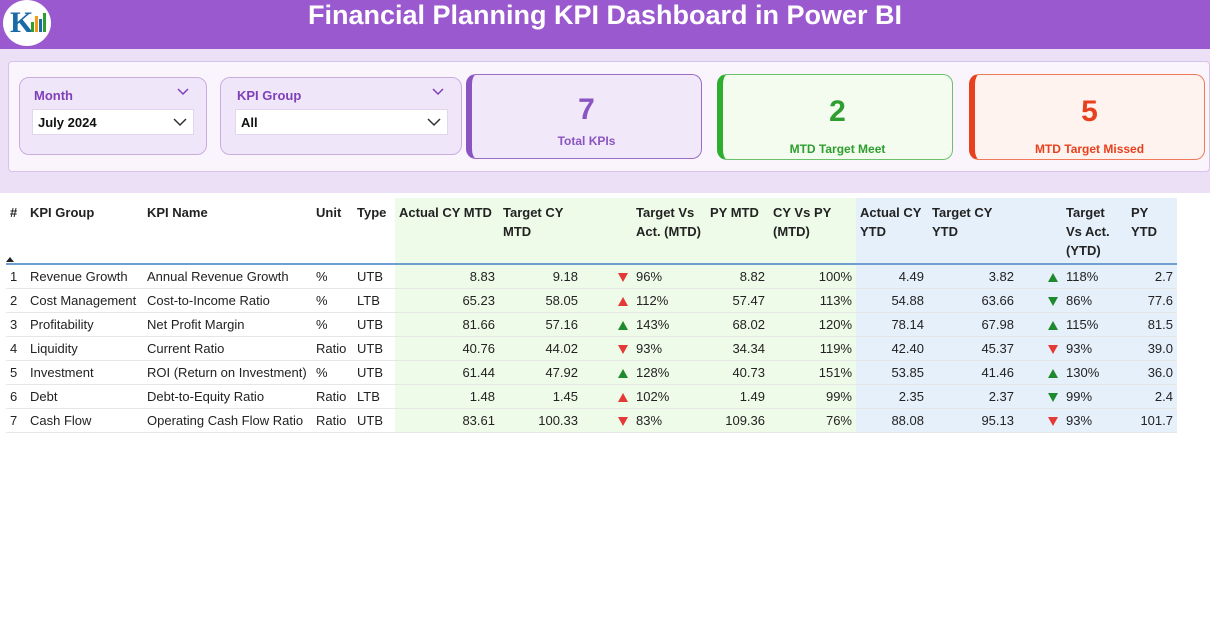  Describe the element at coordinates (16, 324) in the screenshot. I see `table-cell-num: 3` at that location.